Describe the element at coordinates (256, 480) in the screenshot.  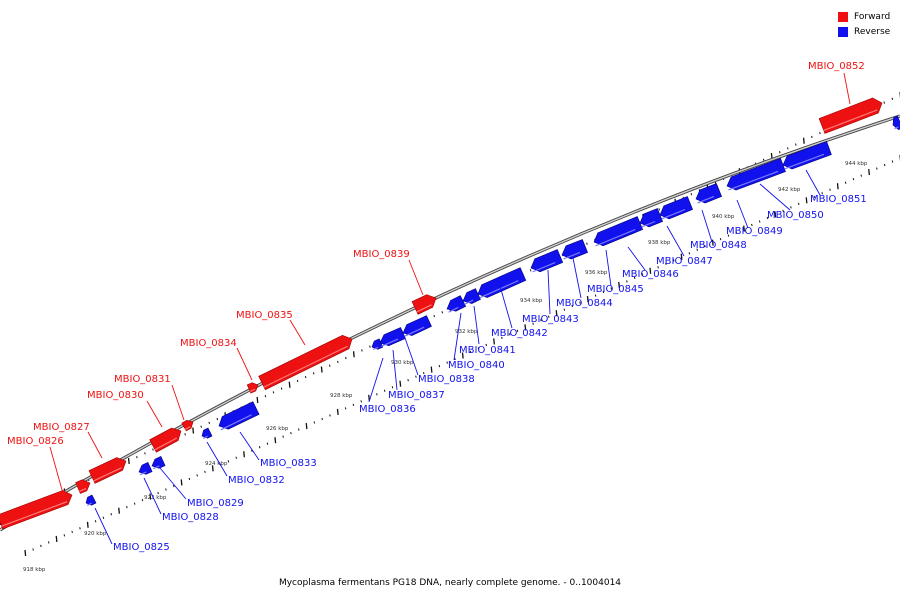
I see `reverse-gene-label: MBIO_0832` at that location.